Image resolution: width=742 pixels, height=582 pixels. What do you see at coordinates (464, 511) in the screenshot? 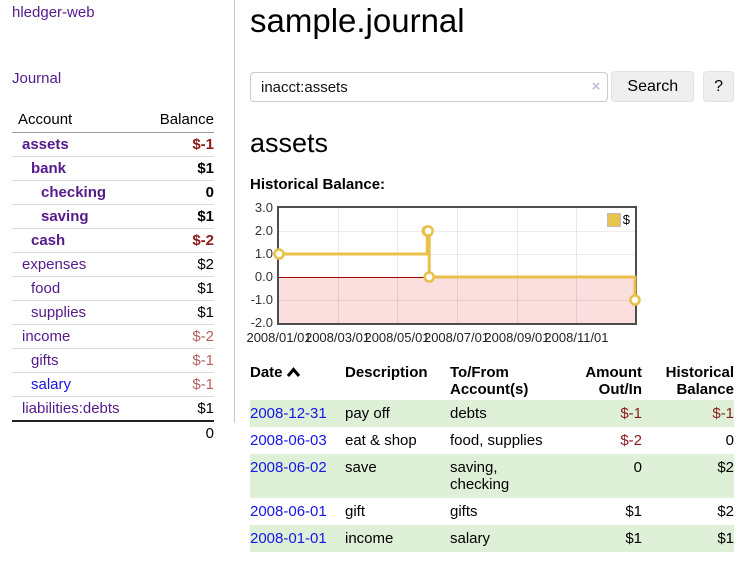
I see `register-accounts-cell: gifts` at bounding box center [464, 511].